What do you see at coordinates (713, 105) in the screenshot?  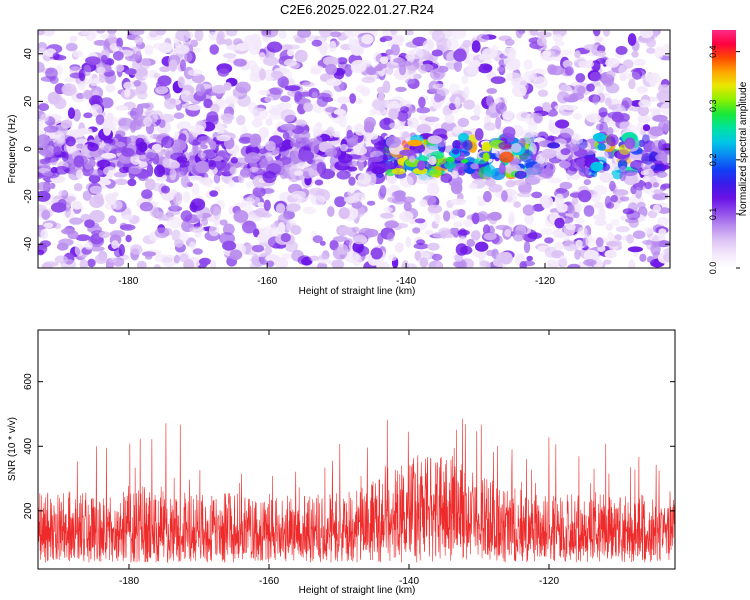 I see `colorbar-tick-label: 0.3` at bounding box center [713, 105].